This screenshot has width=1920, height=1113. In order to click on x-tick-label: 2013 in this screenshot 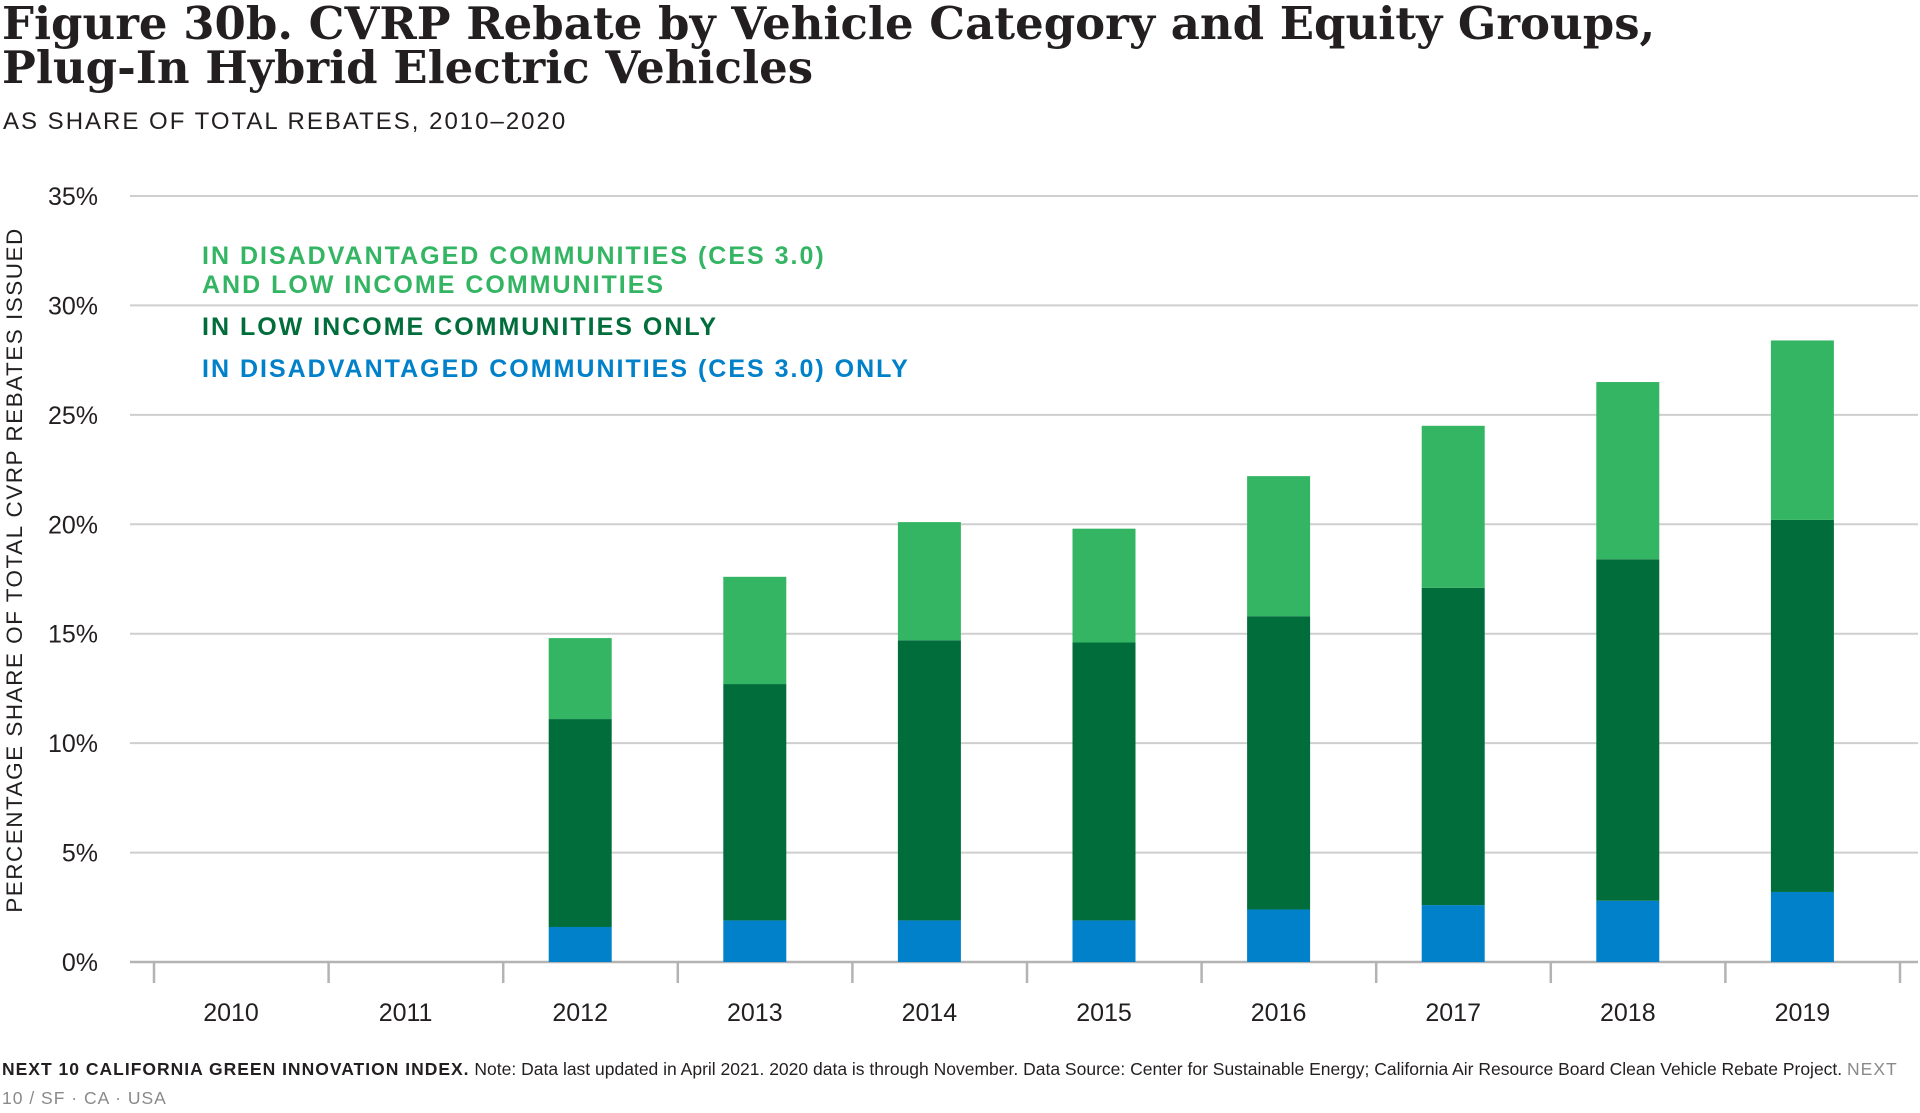, I will do `click(755, 1013)`.